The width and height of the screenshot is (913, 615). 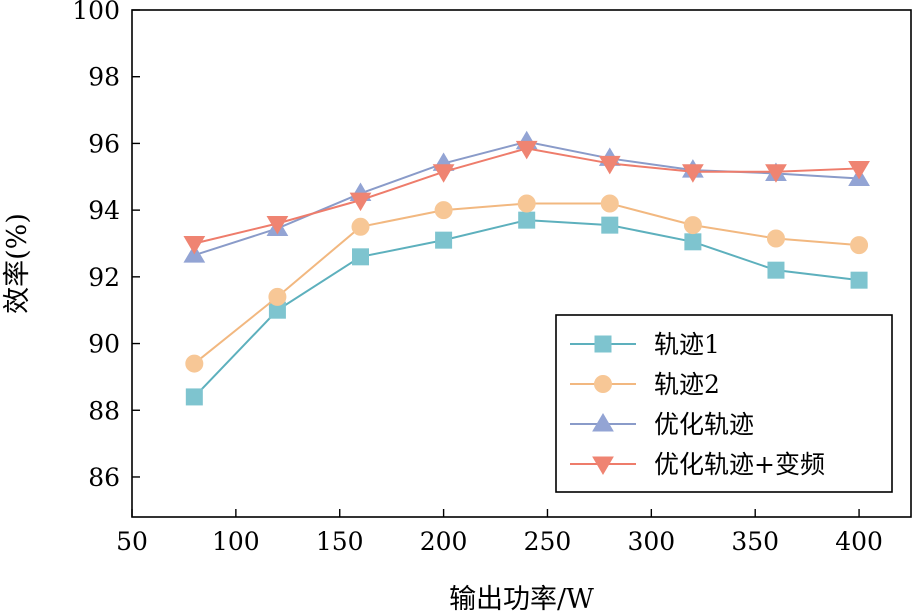 What do you see at coordinates (104, 477) in the screenshot?
I see `y-tick-label: 86` at bounding box center [104, 477].